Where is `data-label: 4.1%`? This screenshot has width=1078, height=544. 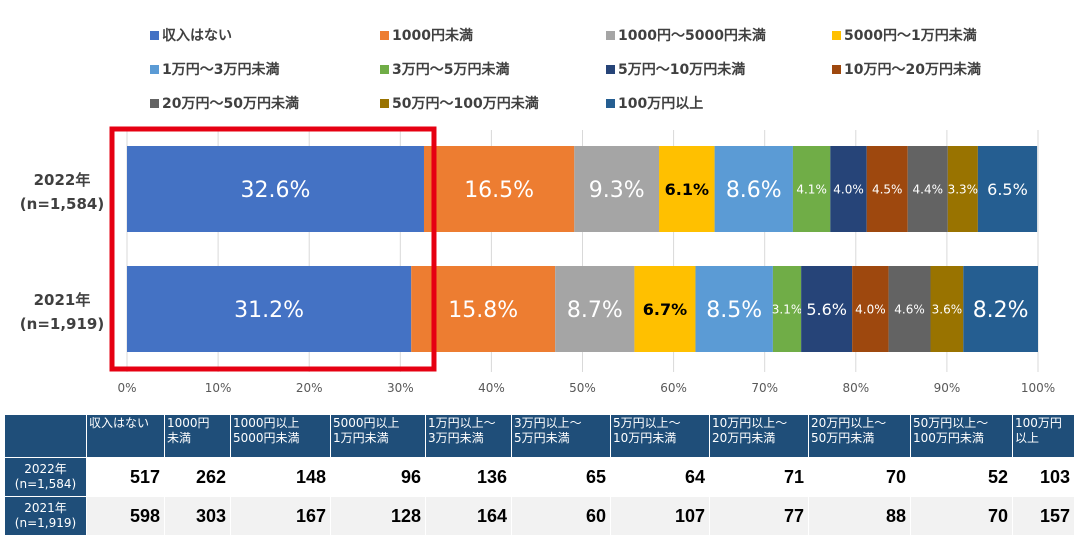
data-label: 4.1% is located at coordinates (811, 189).